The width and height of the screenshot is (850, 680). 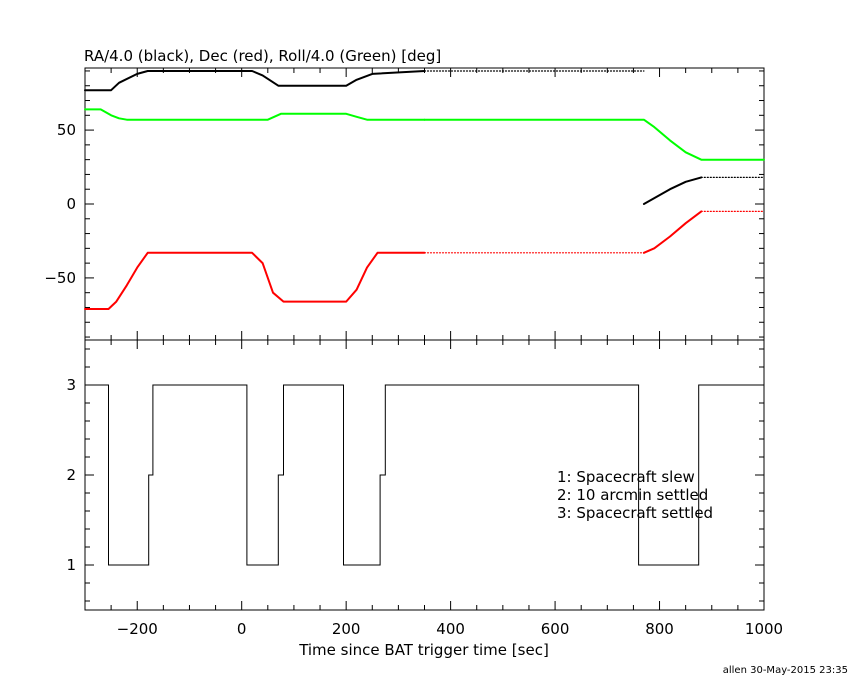 I want to click on x-tick-label: −200, so click(x=137, y=629).